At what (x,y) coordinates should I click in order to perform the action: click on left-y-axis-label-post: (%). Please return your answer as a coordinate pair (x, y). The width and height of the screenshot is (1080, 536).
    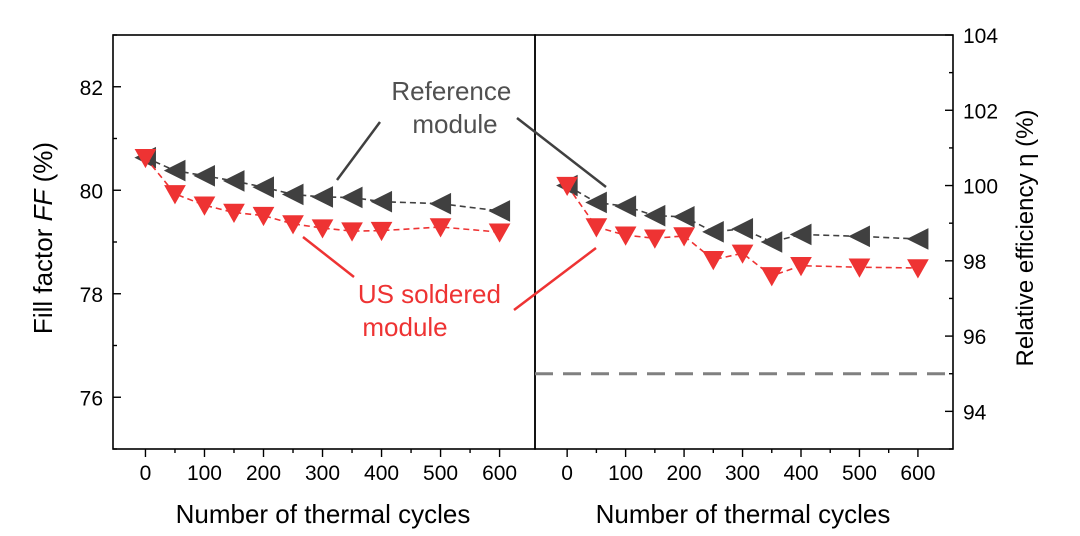
    Looking at the image, I should click on (43, 166).